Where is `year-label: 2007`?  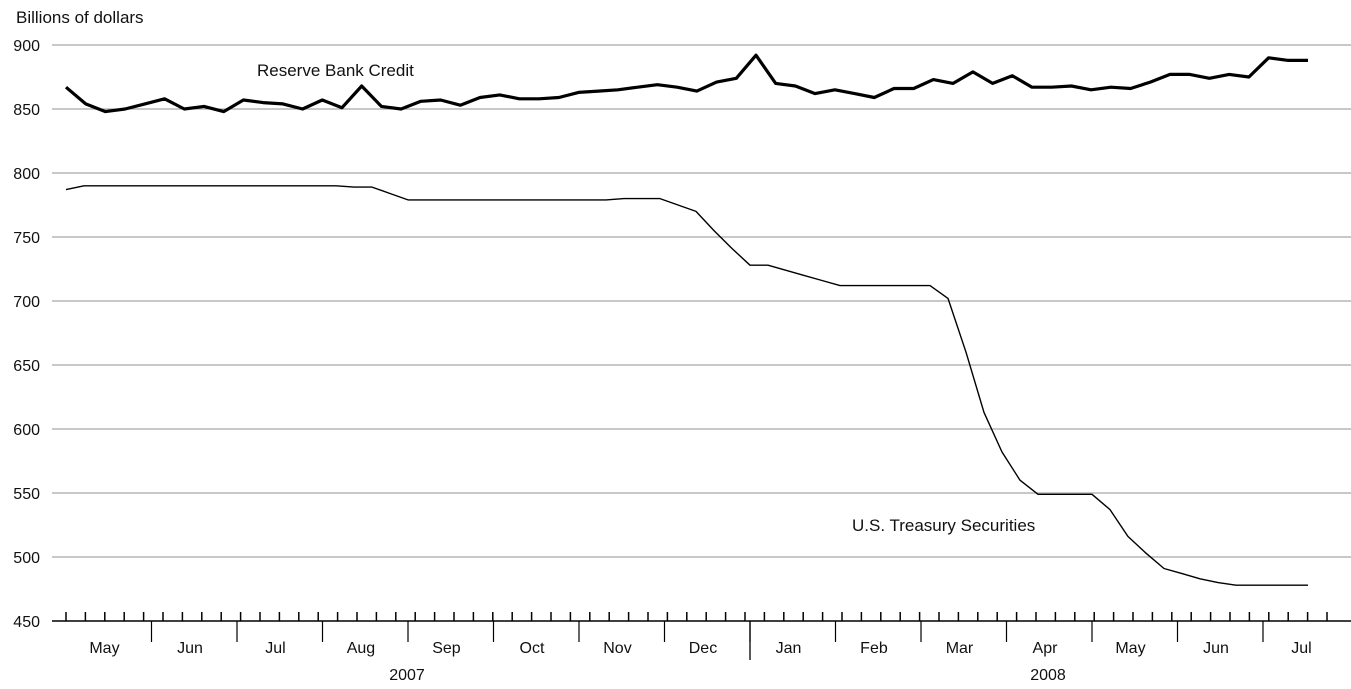
year-label: 2007 is located at coordinates (407, 675).